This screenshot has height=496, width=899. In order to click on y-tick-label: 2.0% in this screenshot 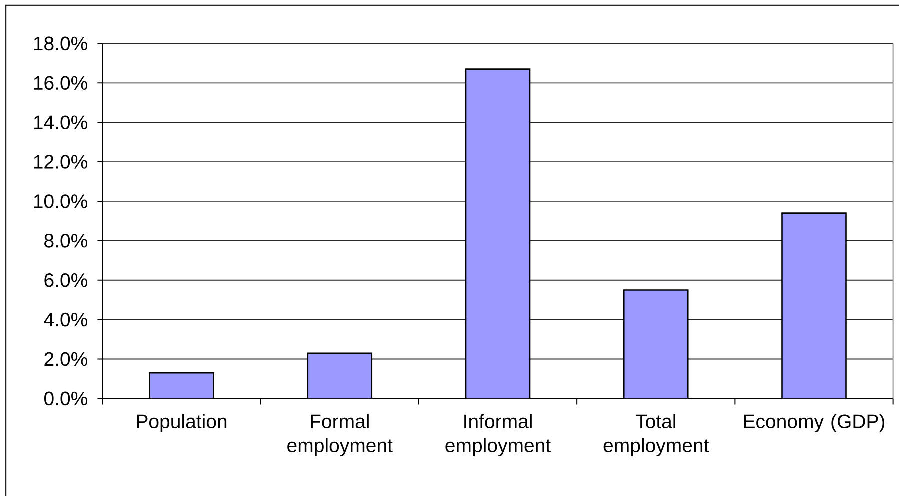, I will do `click(66, 359)`.